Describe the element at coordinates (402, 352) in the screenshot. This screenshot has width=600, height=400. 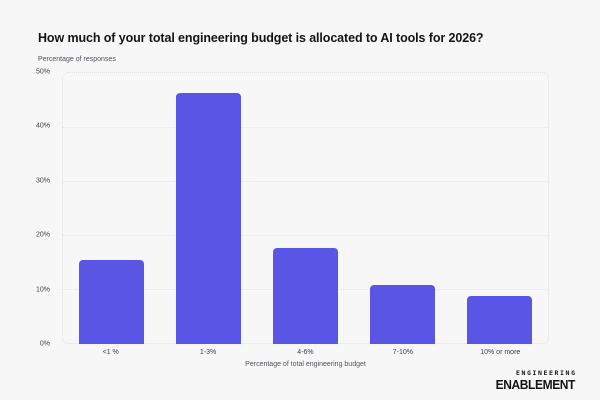
I see `x-tick-label: 7-10%` at that location.